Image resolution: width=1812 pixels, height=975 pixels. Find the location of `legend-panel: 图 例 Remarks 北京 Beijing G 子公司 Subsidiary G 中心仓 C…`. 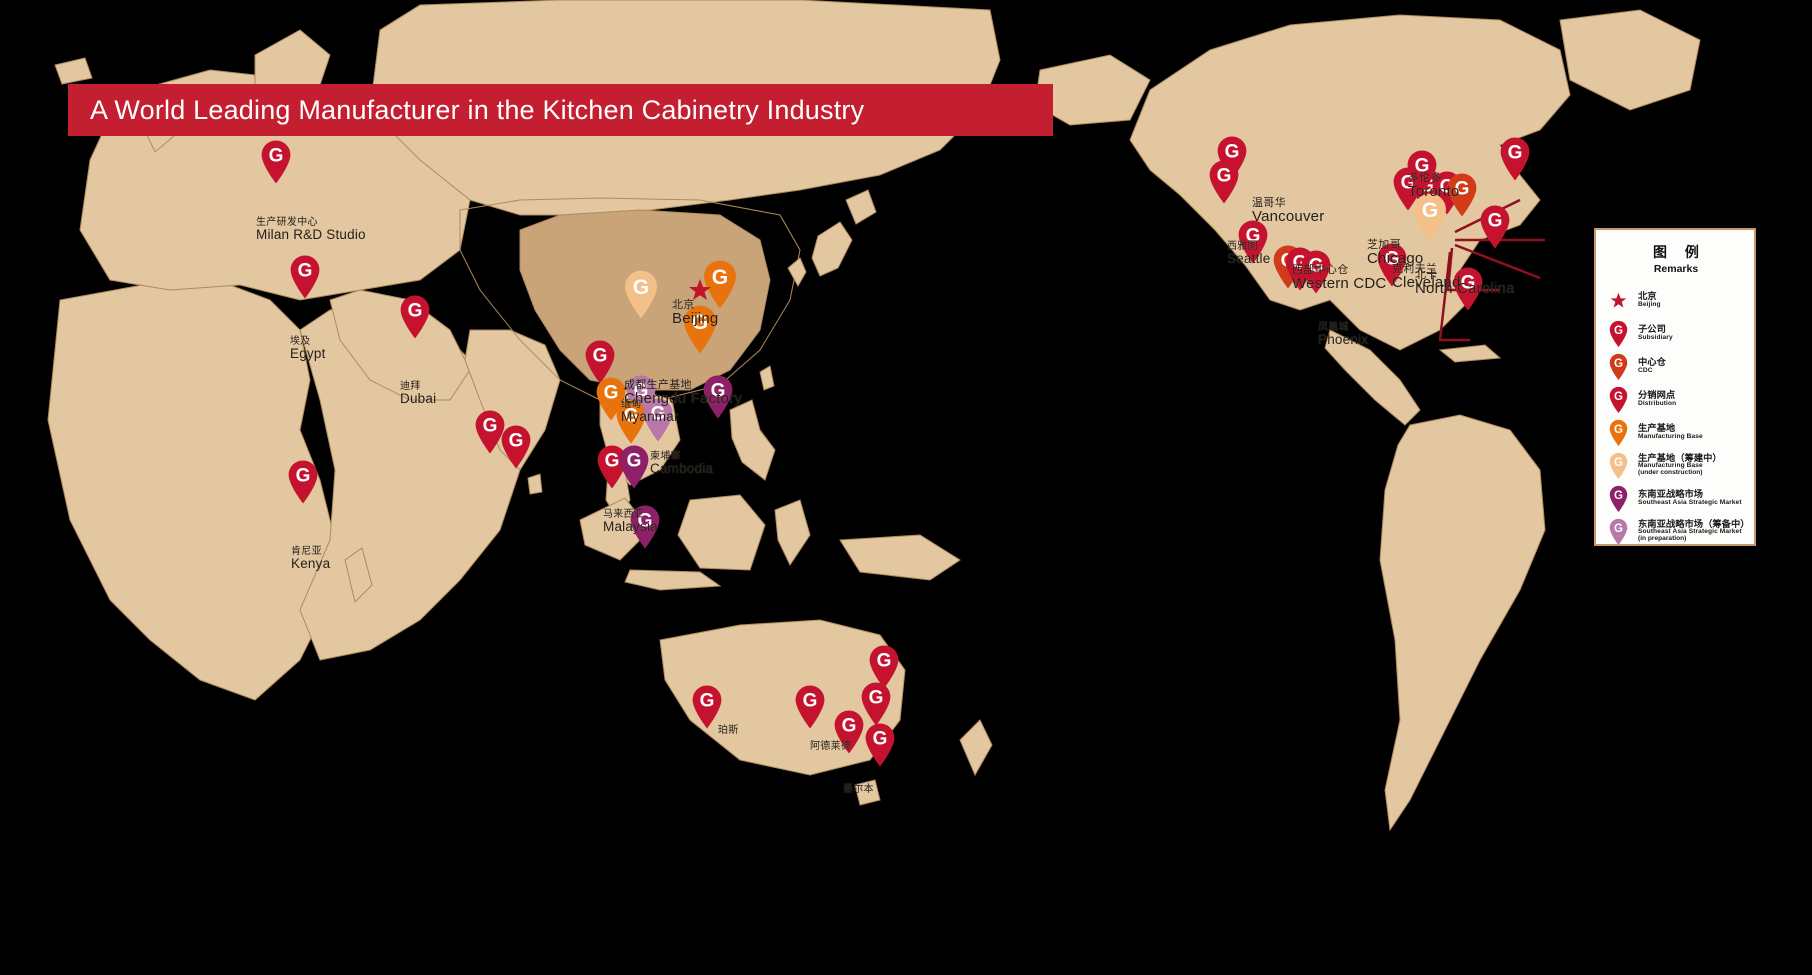

legend-panel: 图 例 Remarks 北京 Beijing G 子公司 Subsidiary G 中心仓 C… is located at coordinates (1675, 387).